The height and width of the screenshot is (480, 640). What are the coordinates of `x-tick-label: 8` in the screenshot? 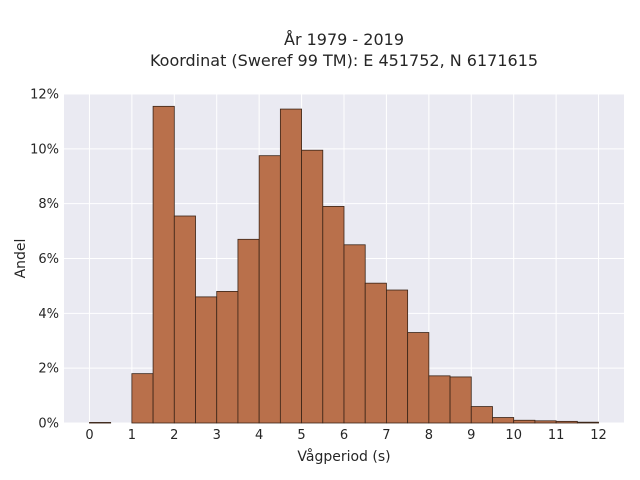 It's located at (429, 435).